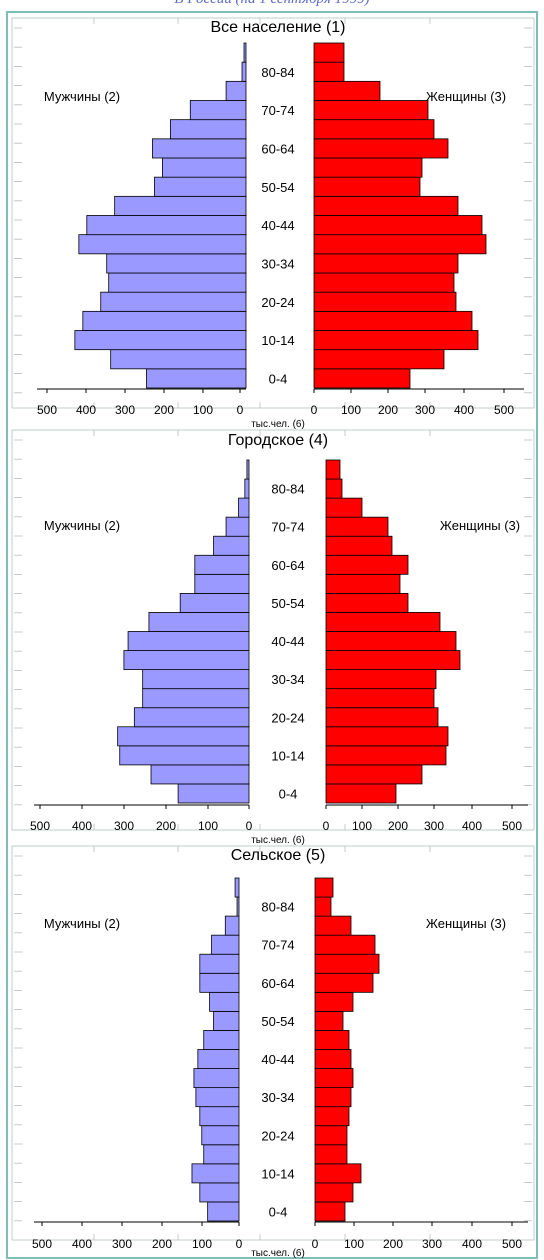 This screenshot has width=544, height=1260. Describe the element at coordinates (277, 945) in the screenshot. I see `age-group-label: 70-74` at that location.